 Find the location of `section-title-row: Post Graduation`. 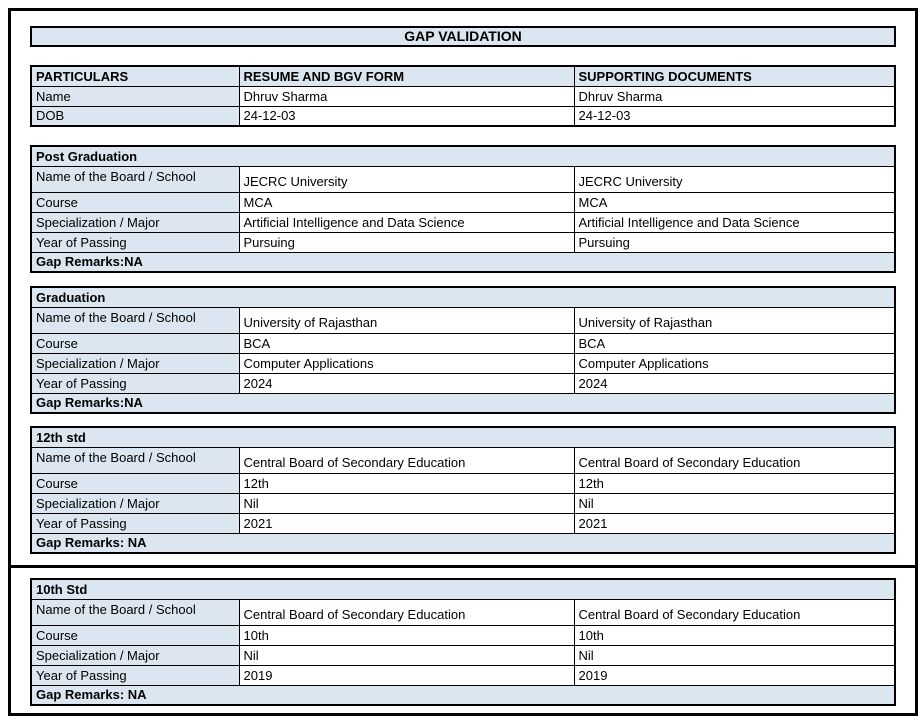

section-title-row: Post Graduation is located at coordinates (463, 156).